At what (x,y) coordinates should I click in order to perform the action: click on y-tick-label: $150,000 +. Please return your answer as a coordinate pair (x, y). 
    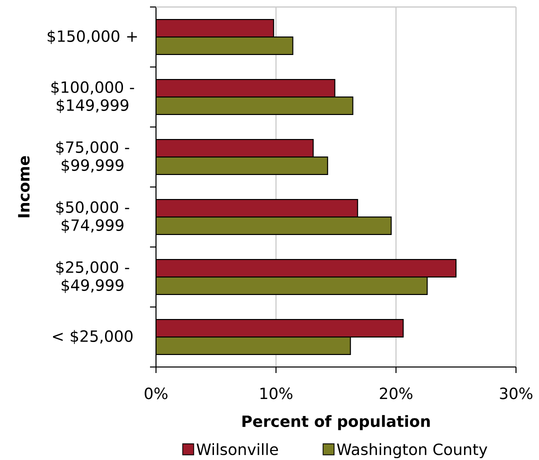
    Looking at the image, I should click on (92, 37).